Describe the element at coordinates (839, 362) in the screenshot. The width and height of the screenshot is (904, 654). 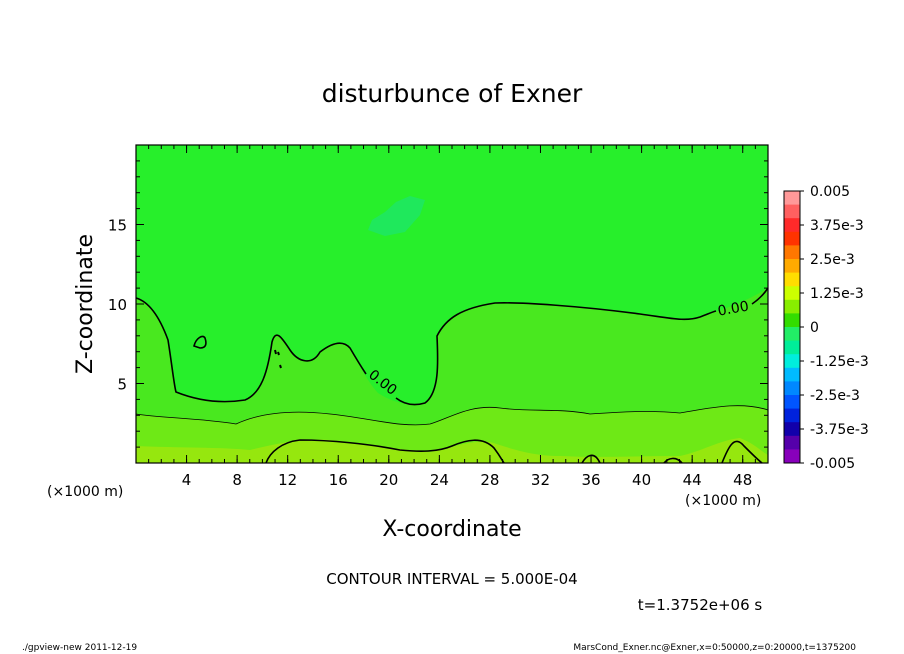
I see `colorbar-tick-label: -1.25e-3` at that location.